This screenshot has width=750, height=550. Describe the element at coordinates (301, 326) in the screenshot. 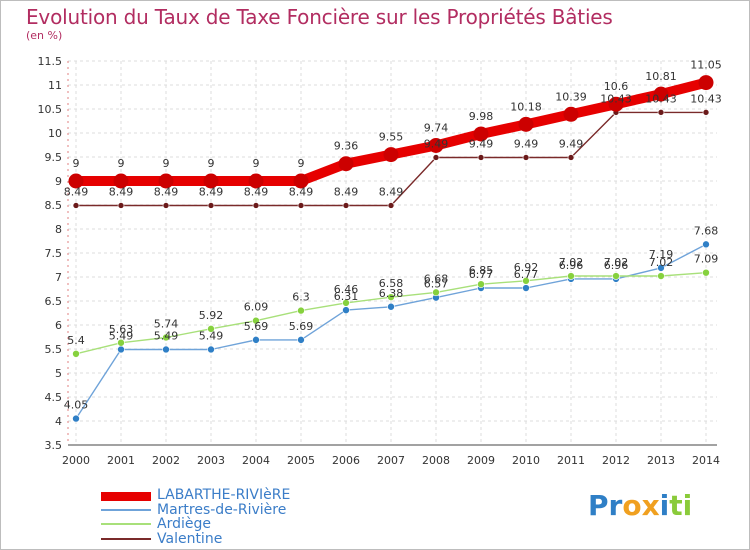

I see `data-label-martres: 5.69` at that location.